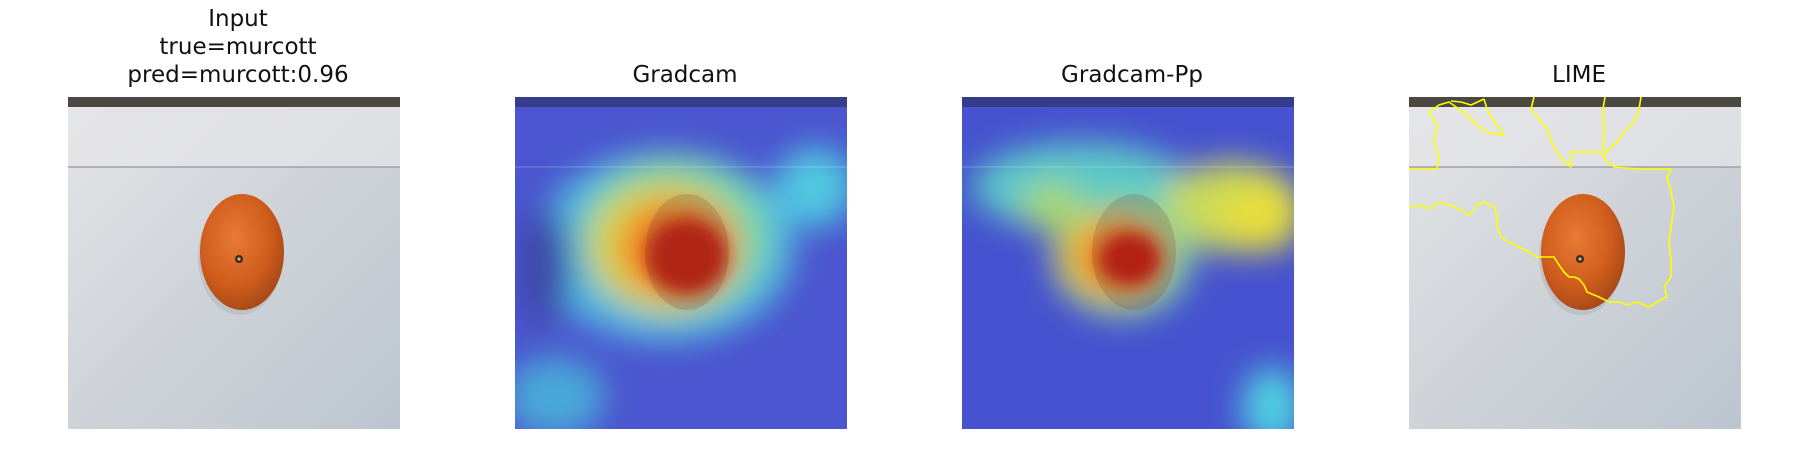  I want to click on input-image, so click(234, 263).